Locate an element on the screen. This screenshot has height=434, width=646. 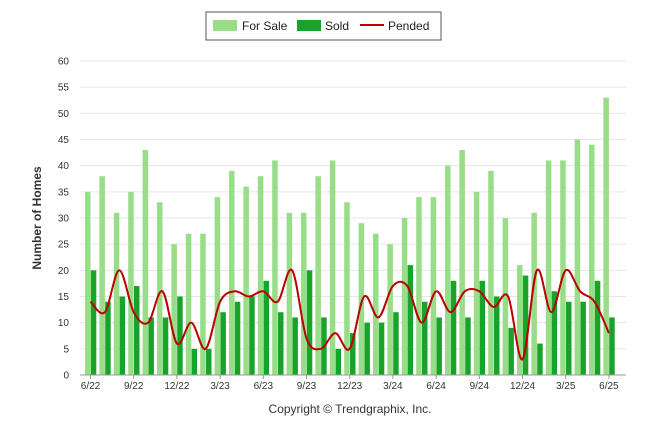
x-tick-label: 9/22 is located at coordinates (134, 386).